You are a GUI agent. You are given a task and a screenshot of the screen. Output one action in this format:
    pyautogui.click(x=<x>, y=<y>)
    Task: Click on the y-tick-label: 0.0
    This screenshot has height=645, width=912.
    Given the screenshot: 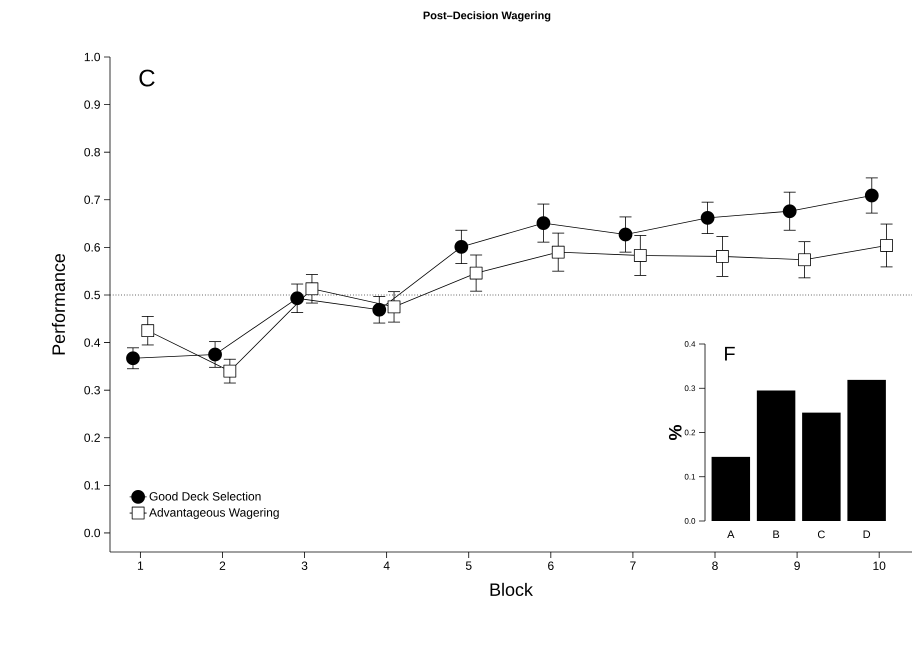 What is the action you would take?
    pyautogui.click(x=92, y=533)
    